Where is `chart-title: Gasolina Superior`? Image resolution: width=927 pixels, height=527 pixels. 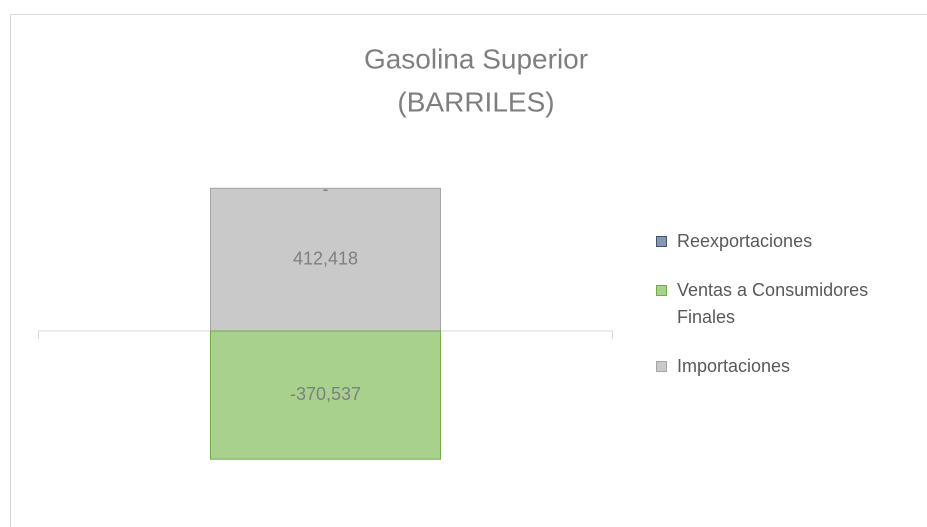
chart-title: Gasolina Superior is located at coordinates (476, 58).